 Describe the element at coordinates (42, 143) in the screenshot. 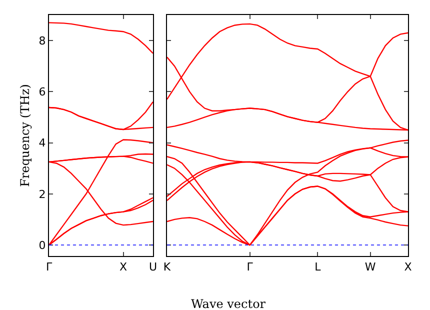

I see `y-tick-label: 4` at that location.